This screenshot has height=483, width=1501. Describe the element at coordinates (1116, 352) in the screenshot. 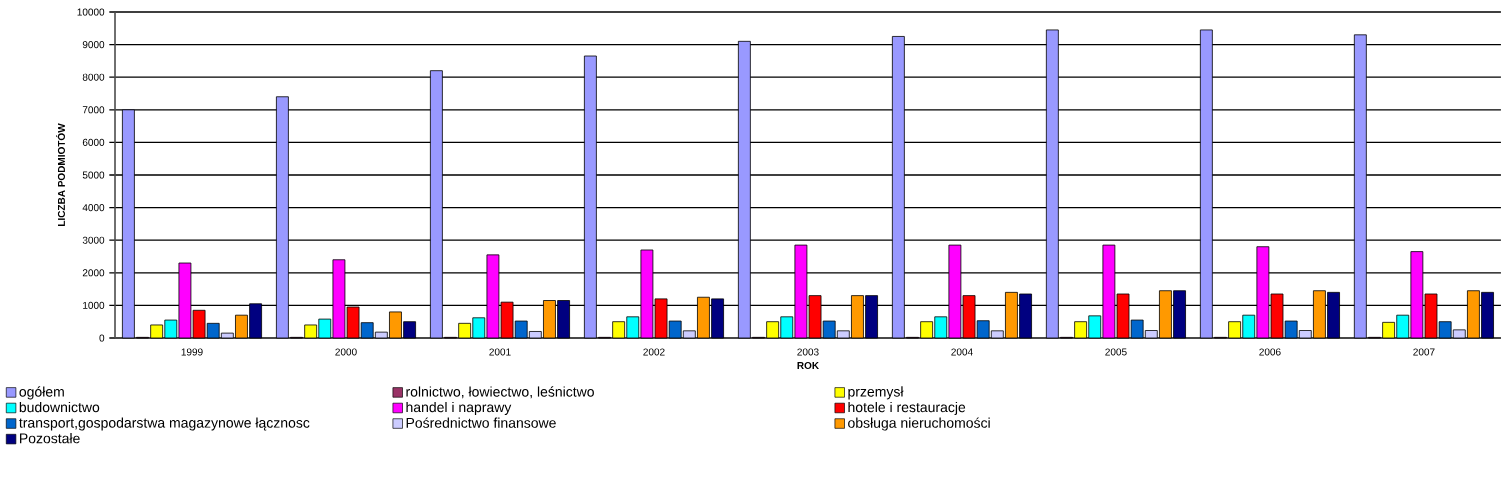

I see `x-tick-label: 2005` at that location.